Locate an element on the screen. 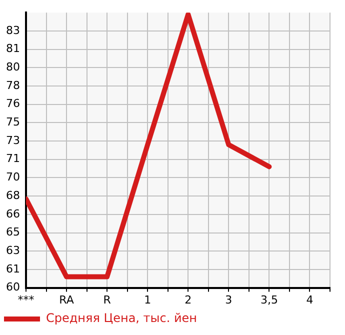  y-tick-label: 71 is located at coordinates (13, 159).